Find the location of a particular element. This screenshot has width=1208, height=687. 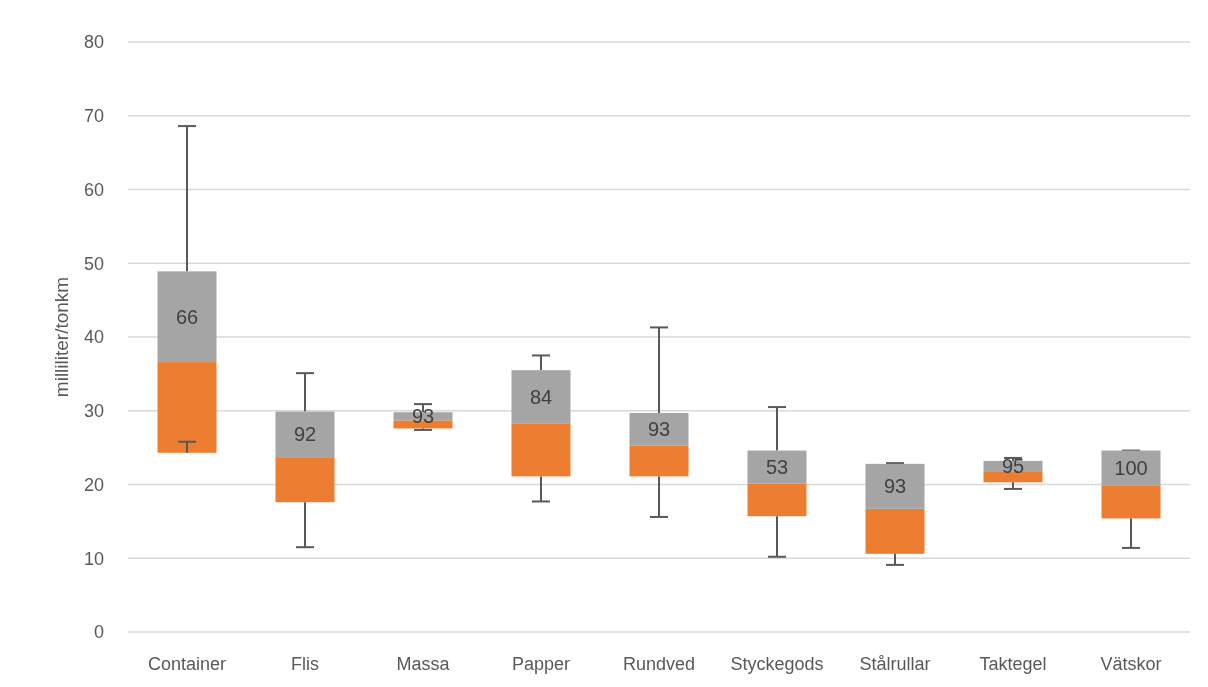

y-tick-label: 60 is located at coordinates (93, 189).